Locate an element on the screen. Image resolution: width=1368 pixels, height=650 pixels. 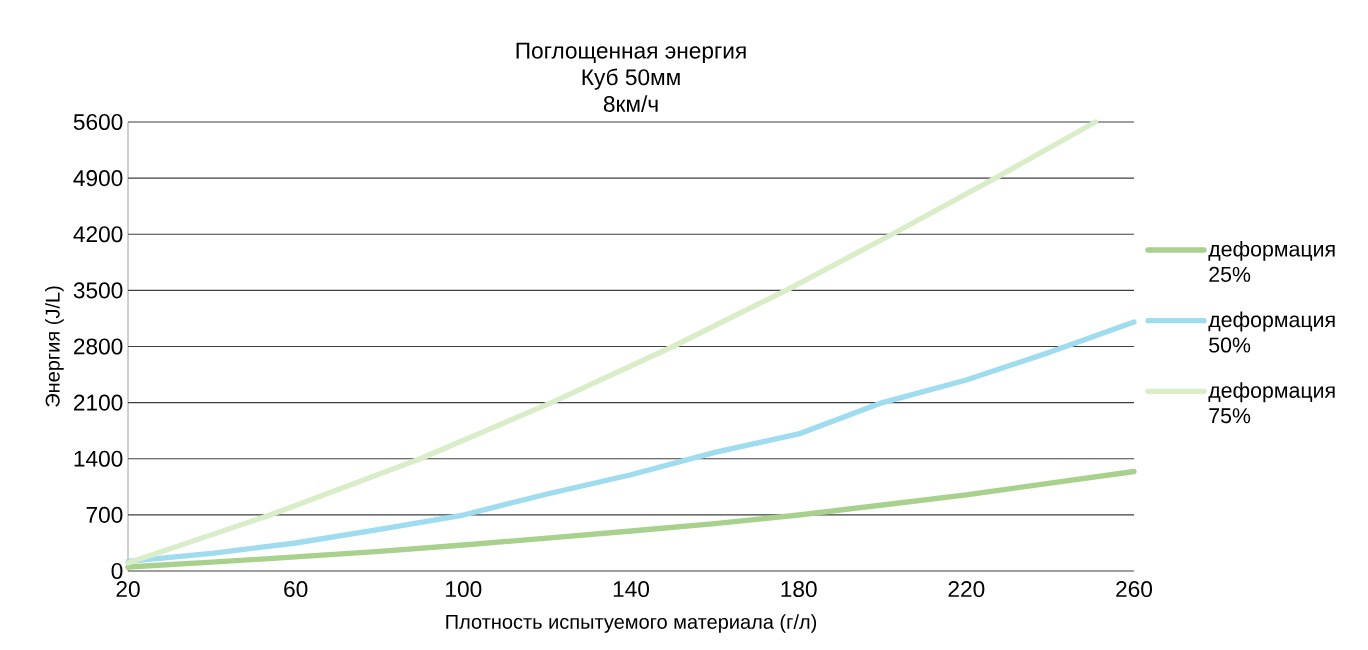
legend-label: деформация 25% is located at coordinates (1271, 261).